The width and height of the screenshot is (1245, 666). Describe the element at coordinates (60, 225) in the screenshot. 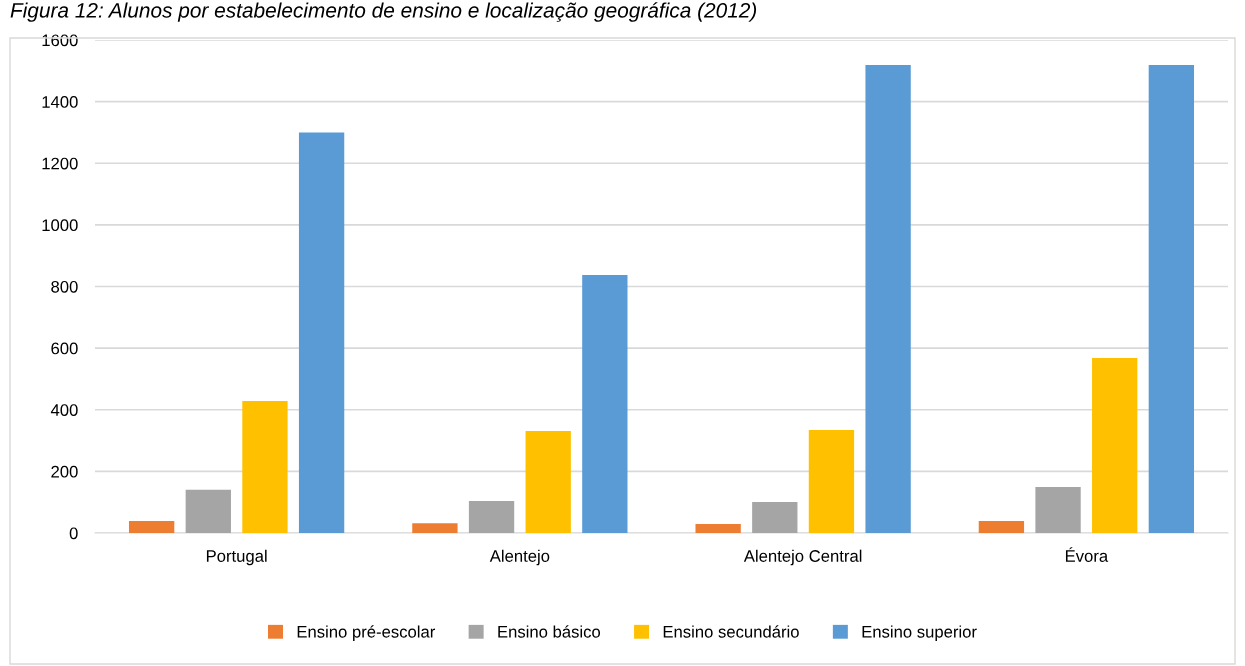

I see `y-tick-label: 1000` at that location.